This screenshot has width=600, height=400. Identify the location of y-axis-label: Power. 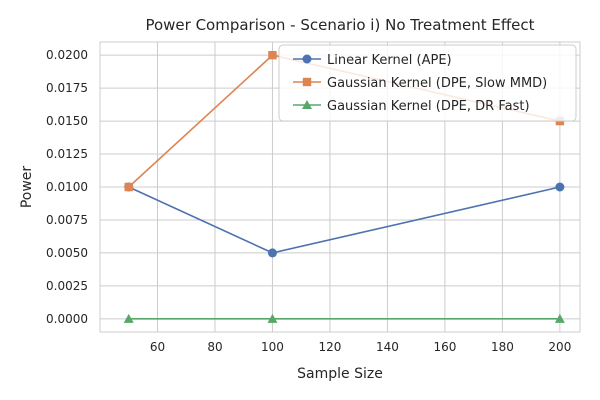
(27, 187).